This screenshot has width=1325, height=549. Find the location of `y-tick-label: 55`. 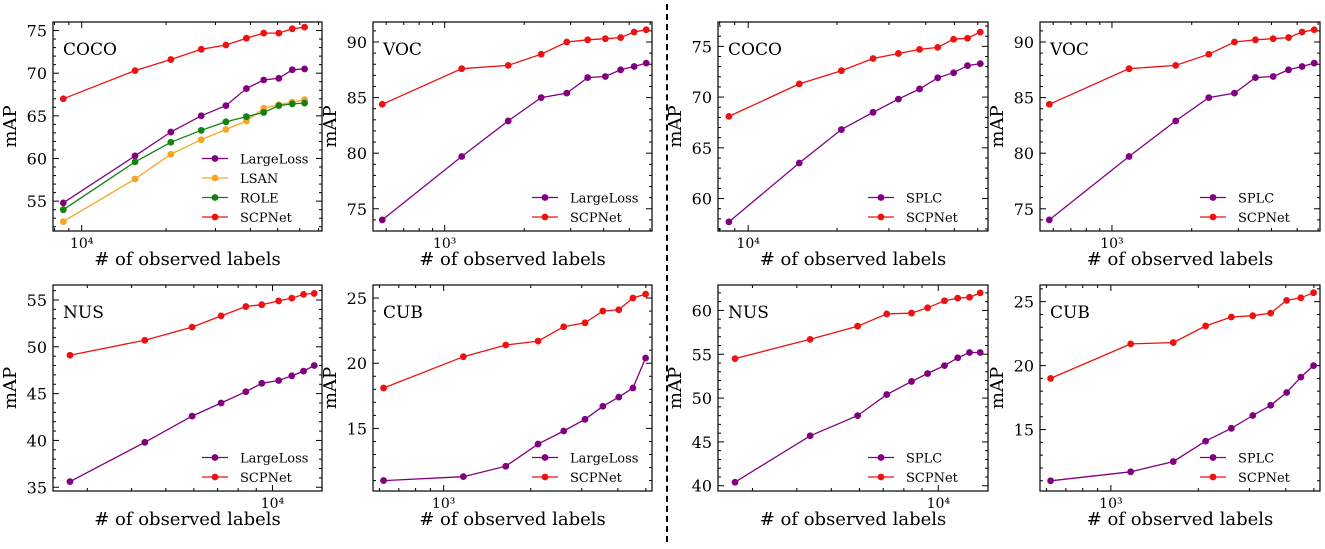

y-tick-label: 55 is located at coordinates (702, 354).